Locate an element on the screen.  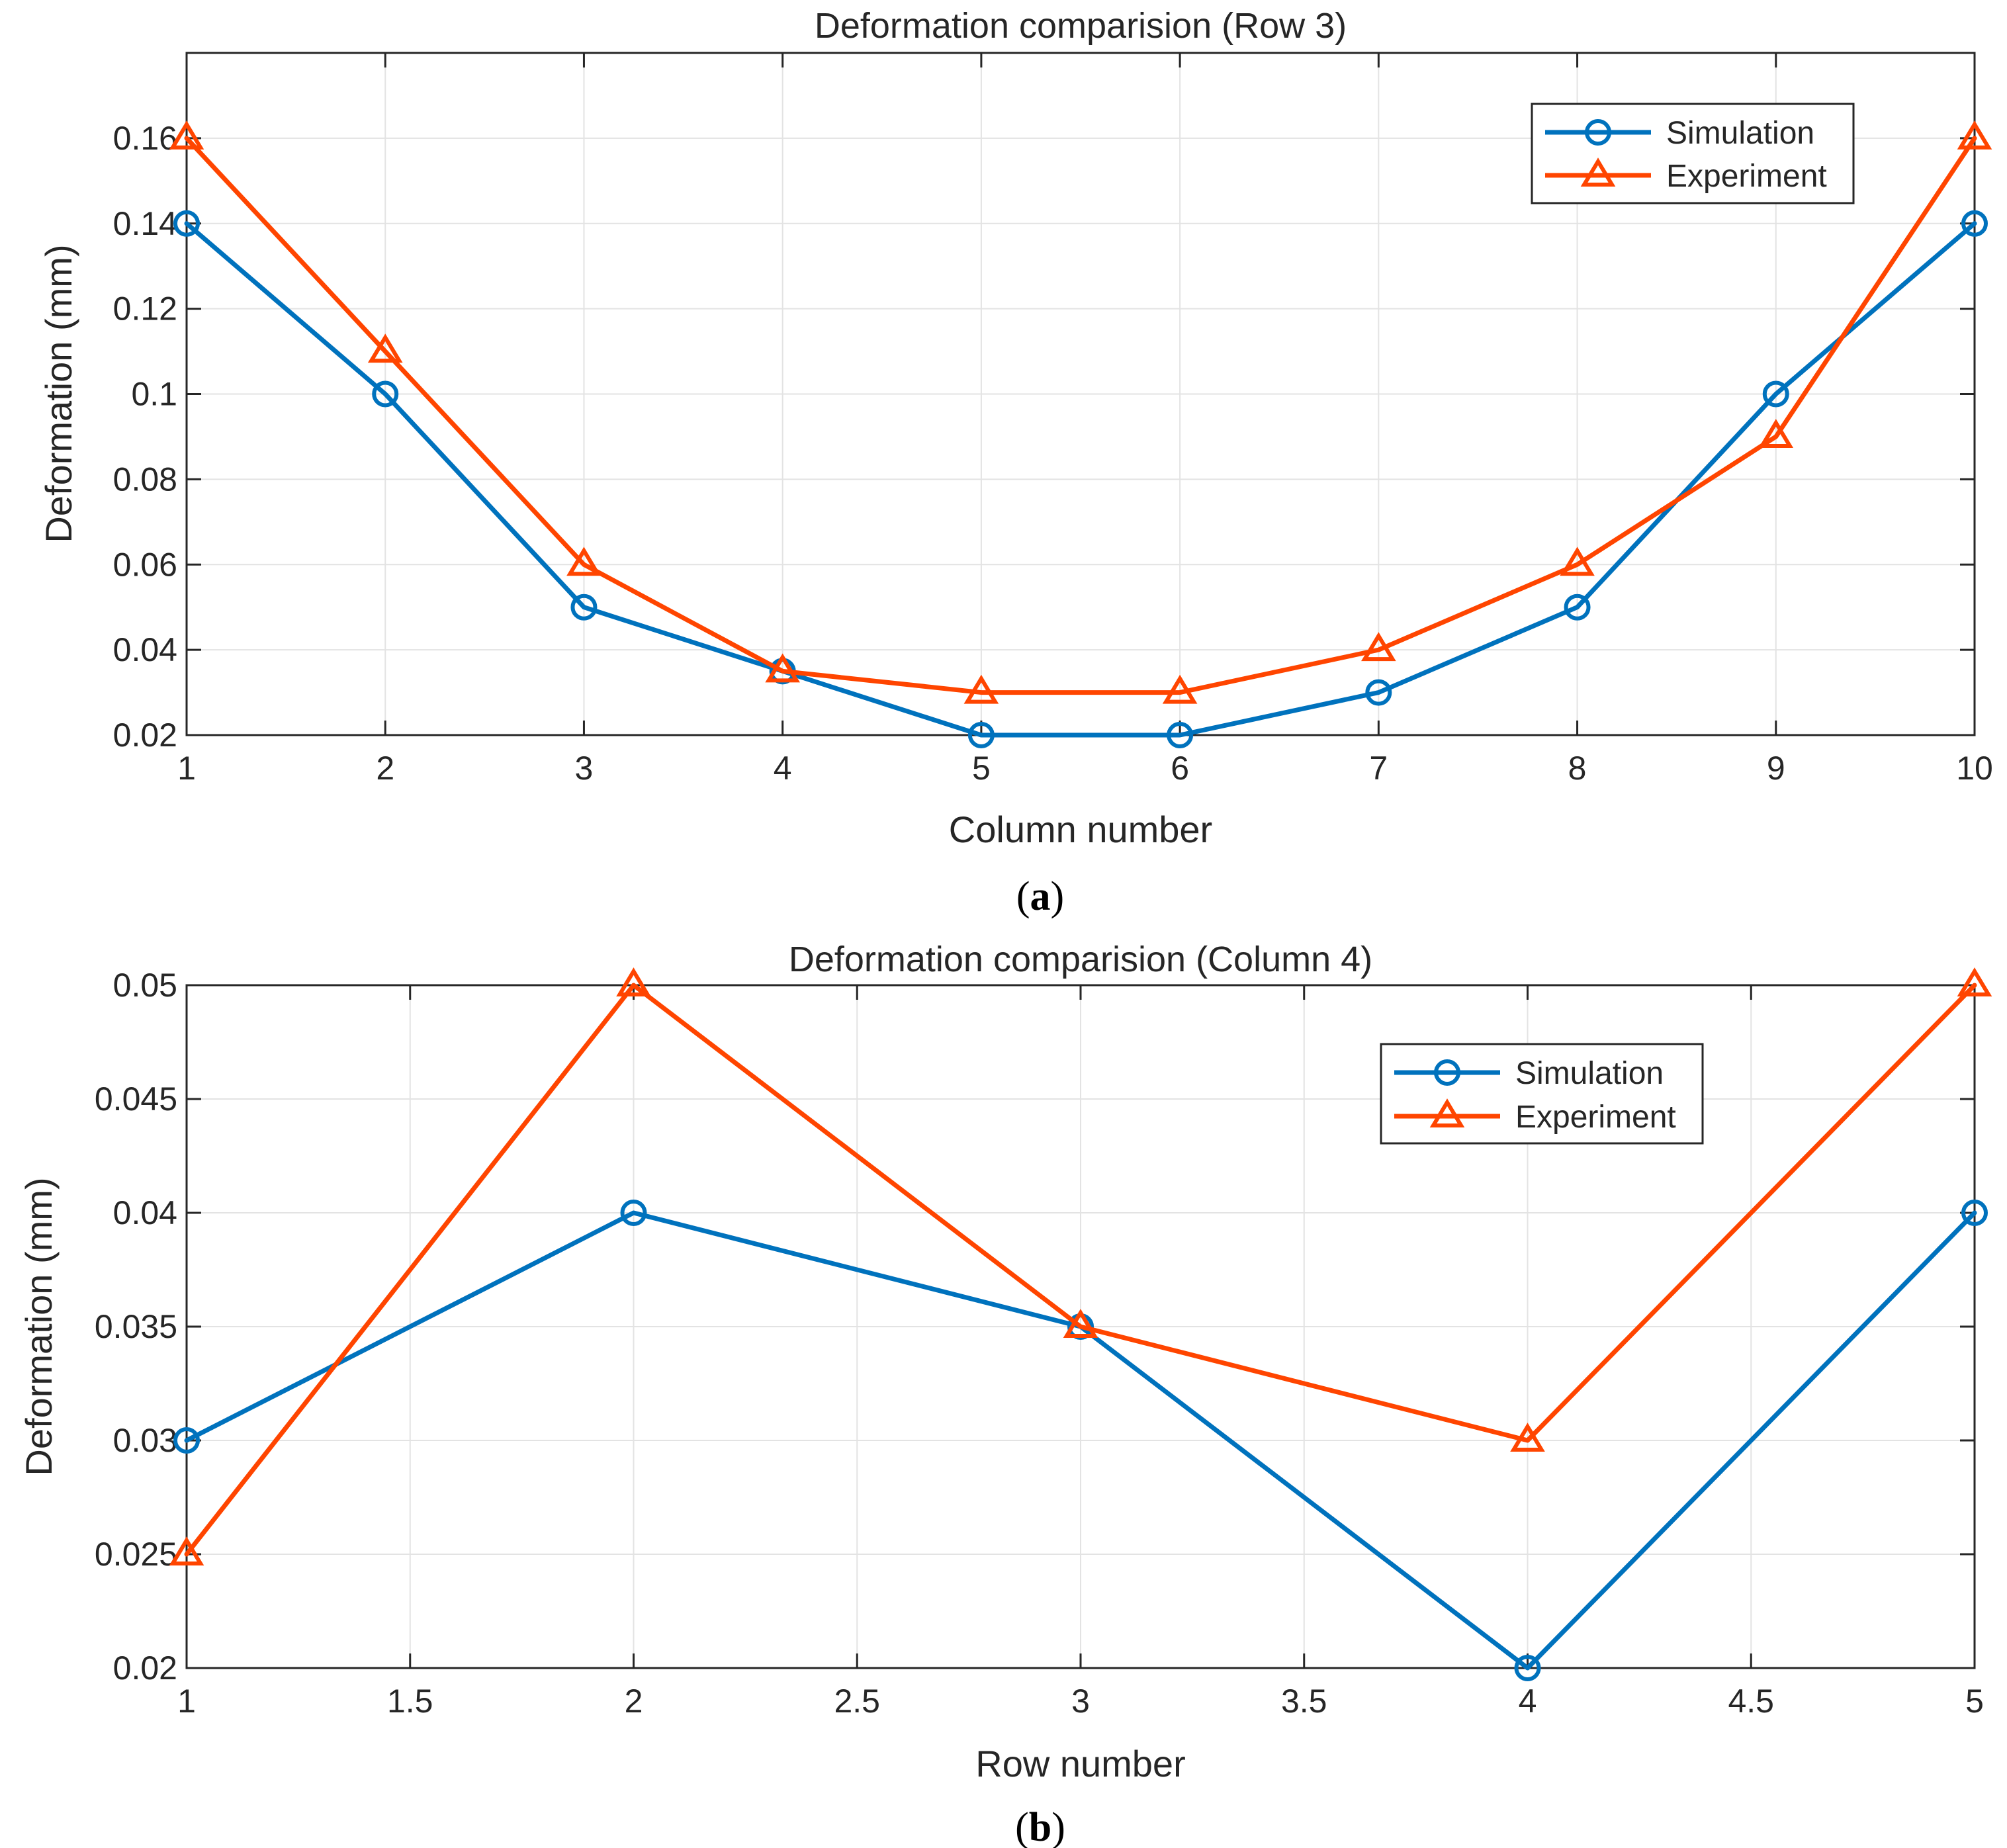
panel-a-legend-experiment-marker is located at coordinates (1598, 172).